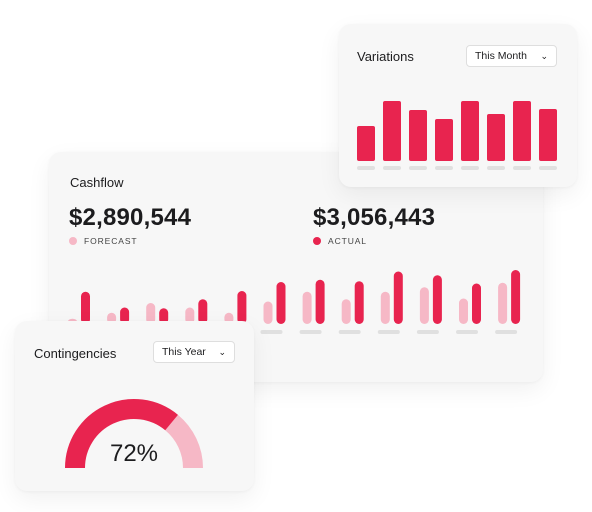 The width and height of the screenshot is (592, 512). What do you see at coordinates (374, 217) in the screenshot?
I see `actual-amount: $3,056,443` at bounding box center [374, 217].